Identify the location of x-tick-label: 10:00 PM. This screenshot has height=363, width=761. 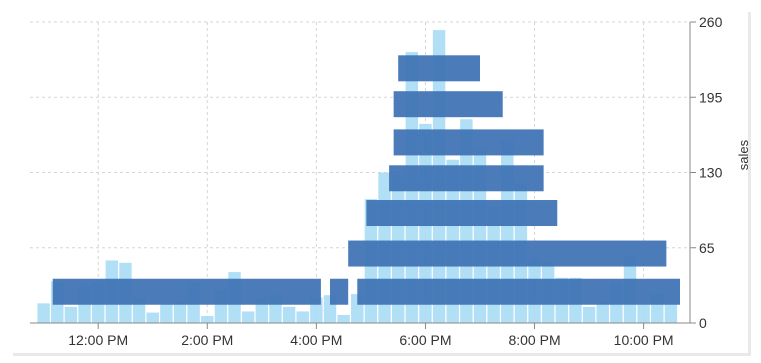
(644, 340).